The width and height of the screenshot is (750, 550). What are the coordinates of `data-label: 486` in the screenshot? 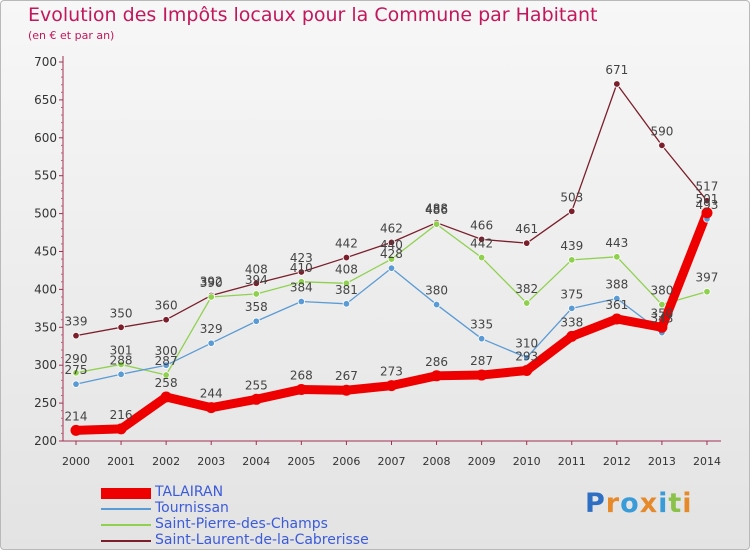 It's located at (436, 210).